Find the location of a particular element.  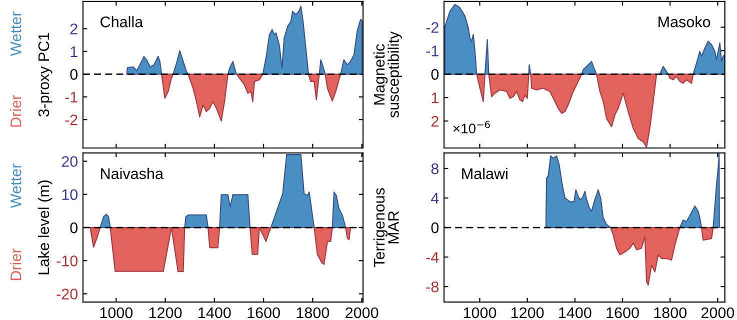

y-tick-label: -10 is located at coordinates (67, 261).